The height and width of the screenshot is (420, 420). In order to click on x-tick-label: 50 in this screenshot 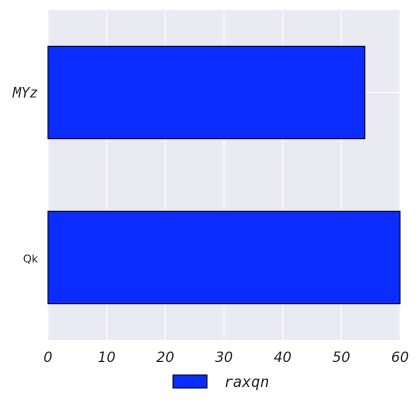, I will do `click(341, 358)`.